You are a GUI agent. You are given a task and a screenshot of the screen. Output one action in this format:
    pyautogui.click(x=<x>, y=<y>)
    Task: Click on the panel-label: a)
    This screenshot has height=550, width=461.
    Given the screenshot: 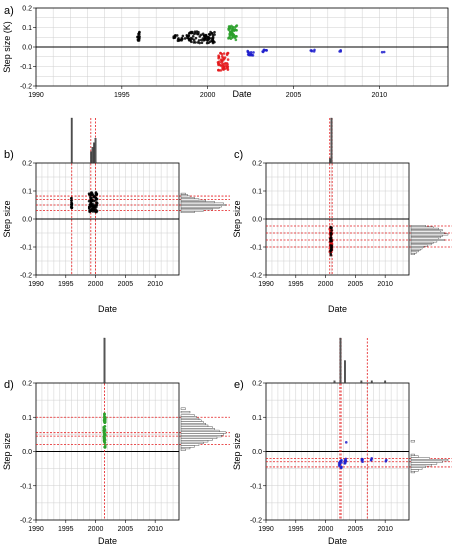 What is the action you would take?
    pyautogui.click(x=9, y=11)
    